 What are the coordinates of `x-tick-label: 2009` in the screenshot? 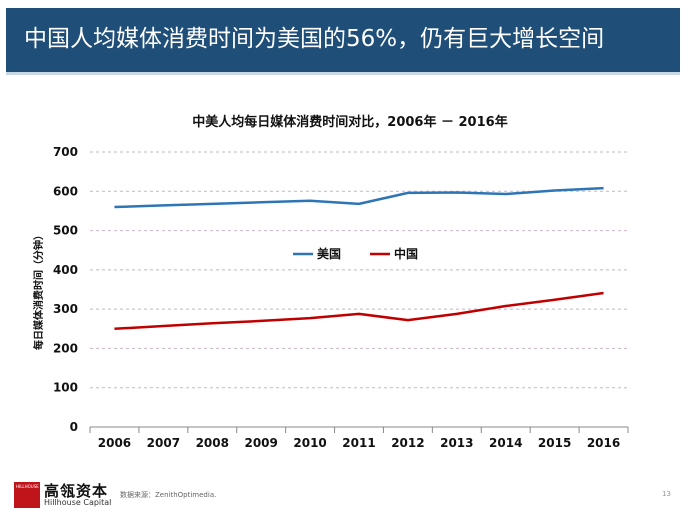 It's located at (260, 443).